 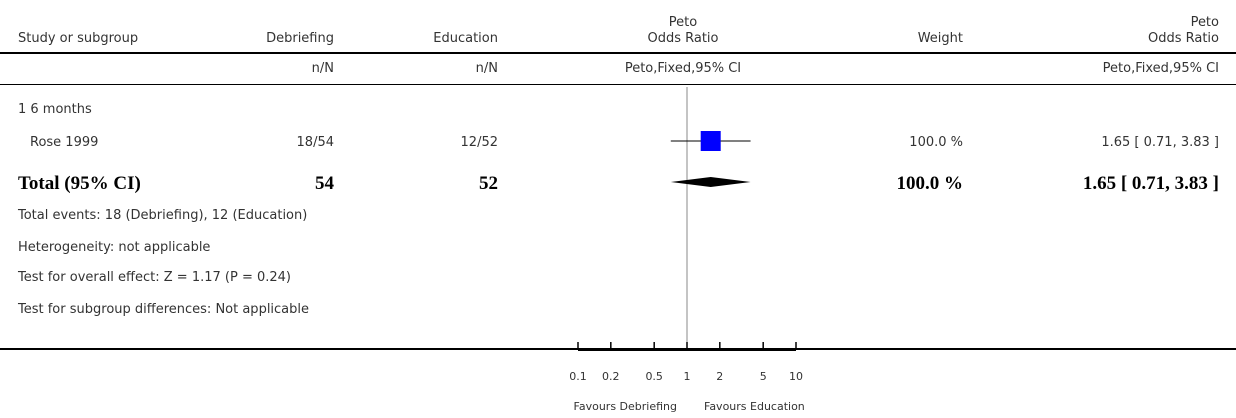 What do you see at coordinates (754, 406) in the screenshot?
I see `favours-right-label: Favours Education` at bounding box center [754, 406].